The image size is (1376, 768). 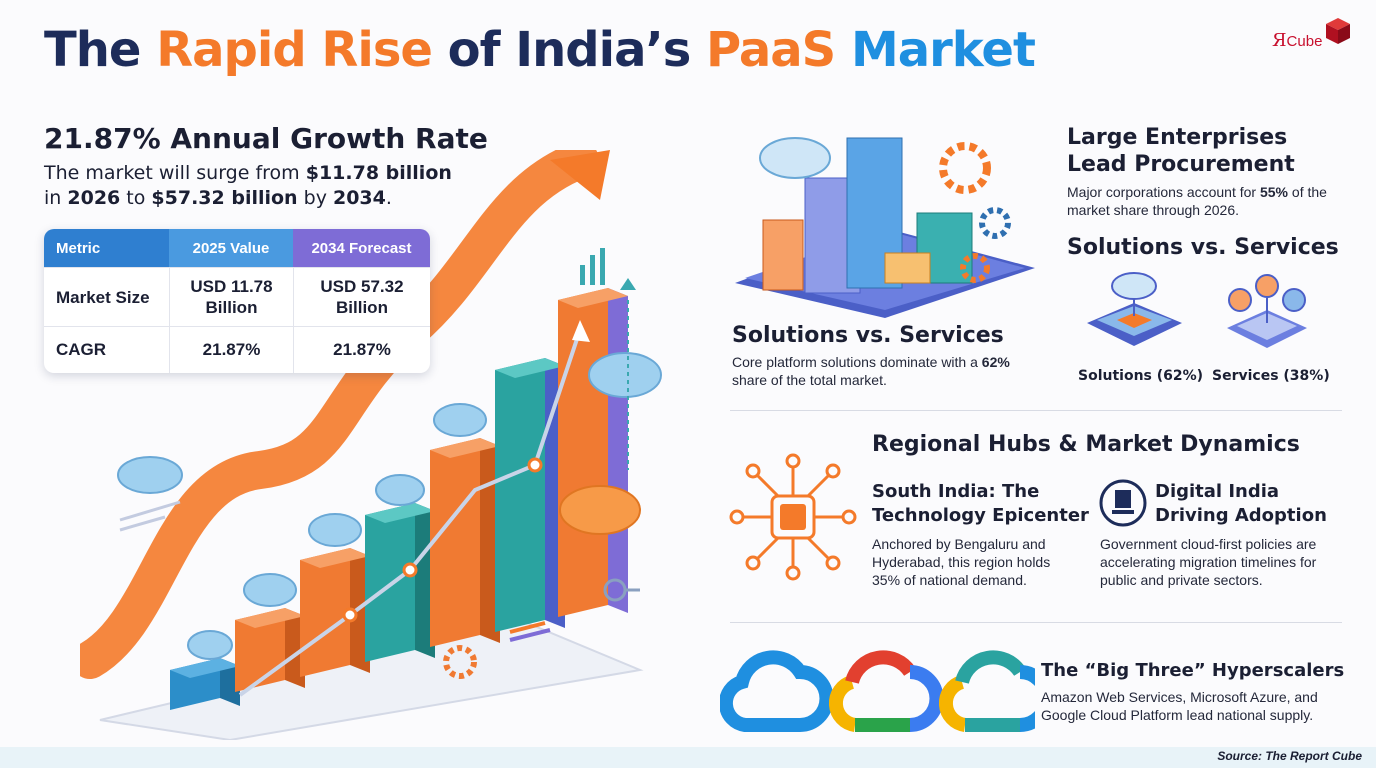 I want to click on split-heading: Solutions vs. Services, so click(x=1203, y=247).